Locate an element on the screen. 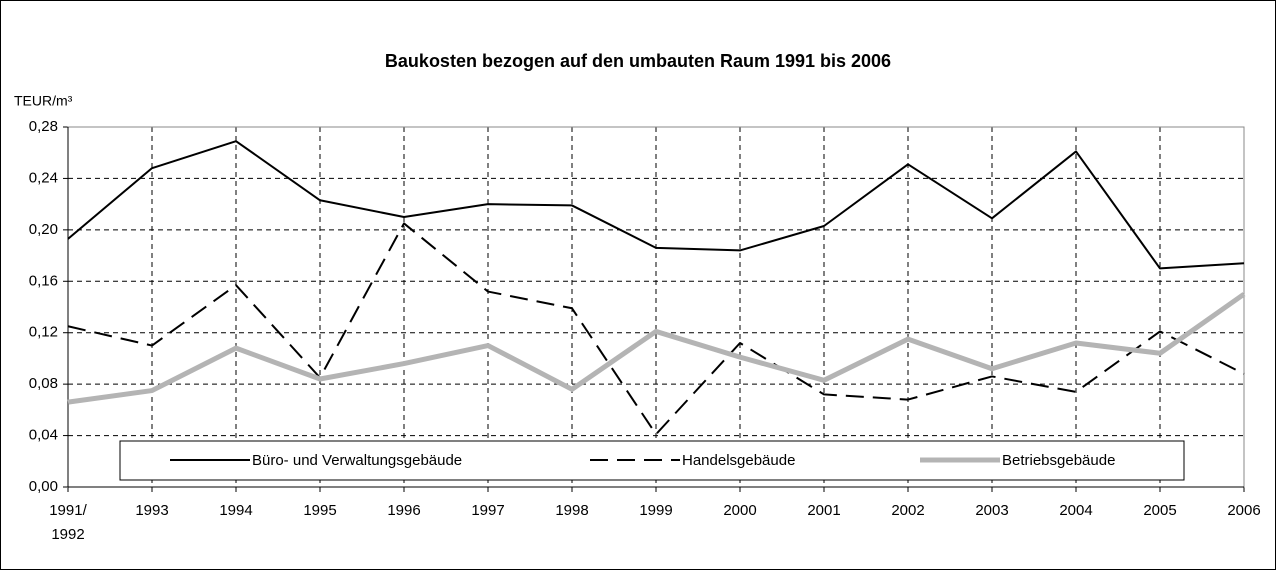 The width and height of the screenshot is (1276, 570). x-tick-label-box: 1994 is located at coordinates (236, 510).